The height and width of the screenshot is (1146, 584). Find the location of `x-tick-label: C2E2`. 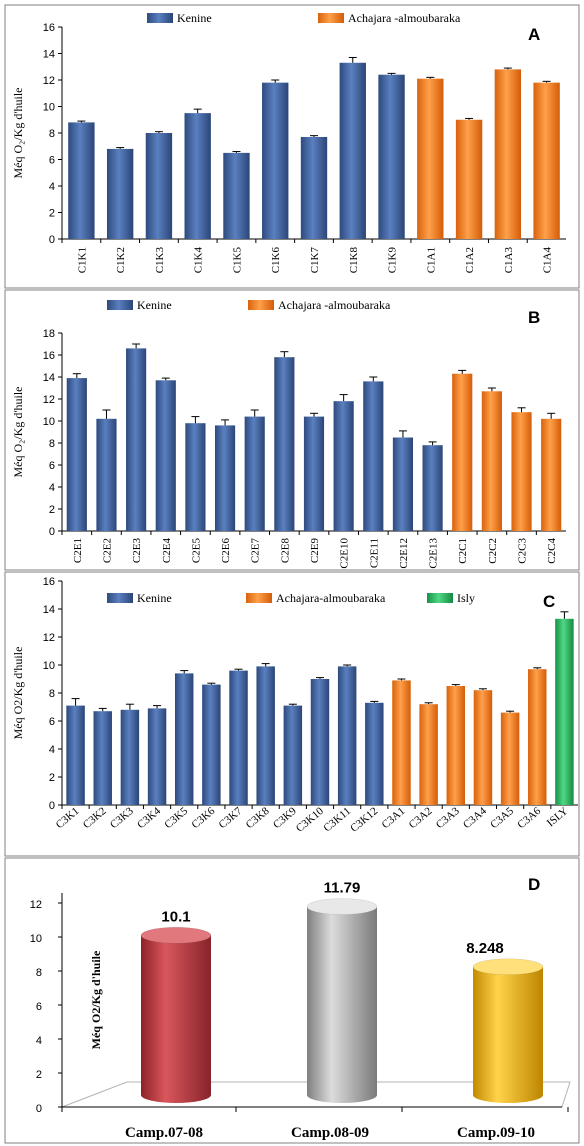

x-tick-label: C2E2 is located at coordinates (107, 550).